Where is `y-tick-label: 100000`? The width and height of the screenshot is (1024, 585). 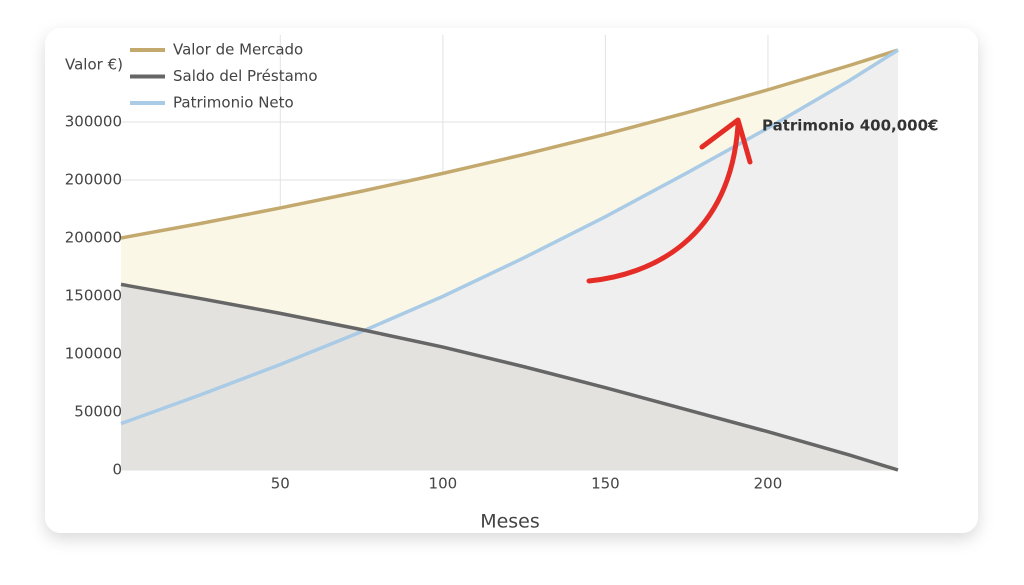
y-tick-label: 100000 is located at coordinates (93, 354).